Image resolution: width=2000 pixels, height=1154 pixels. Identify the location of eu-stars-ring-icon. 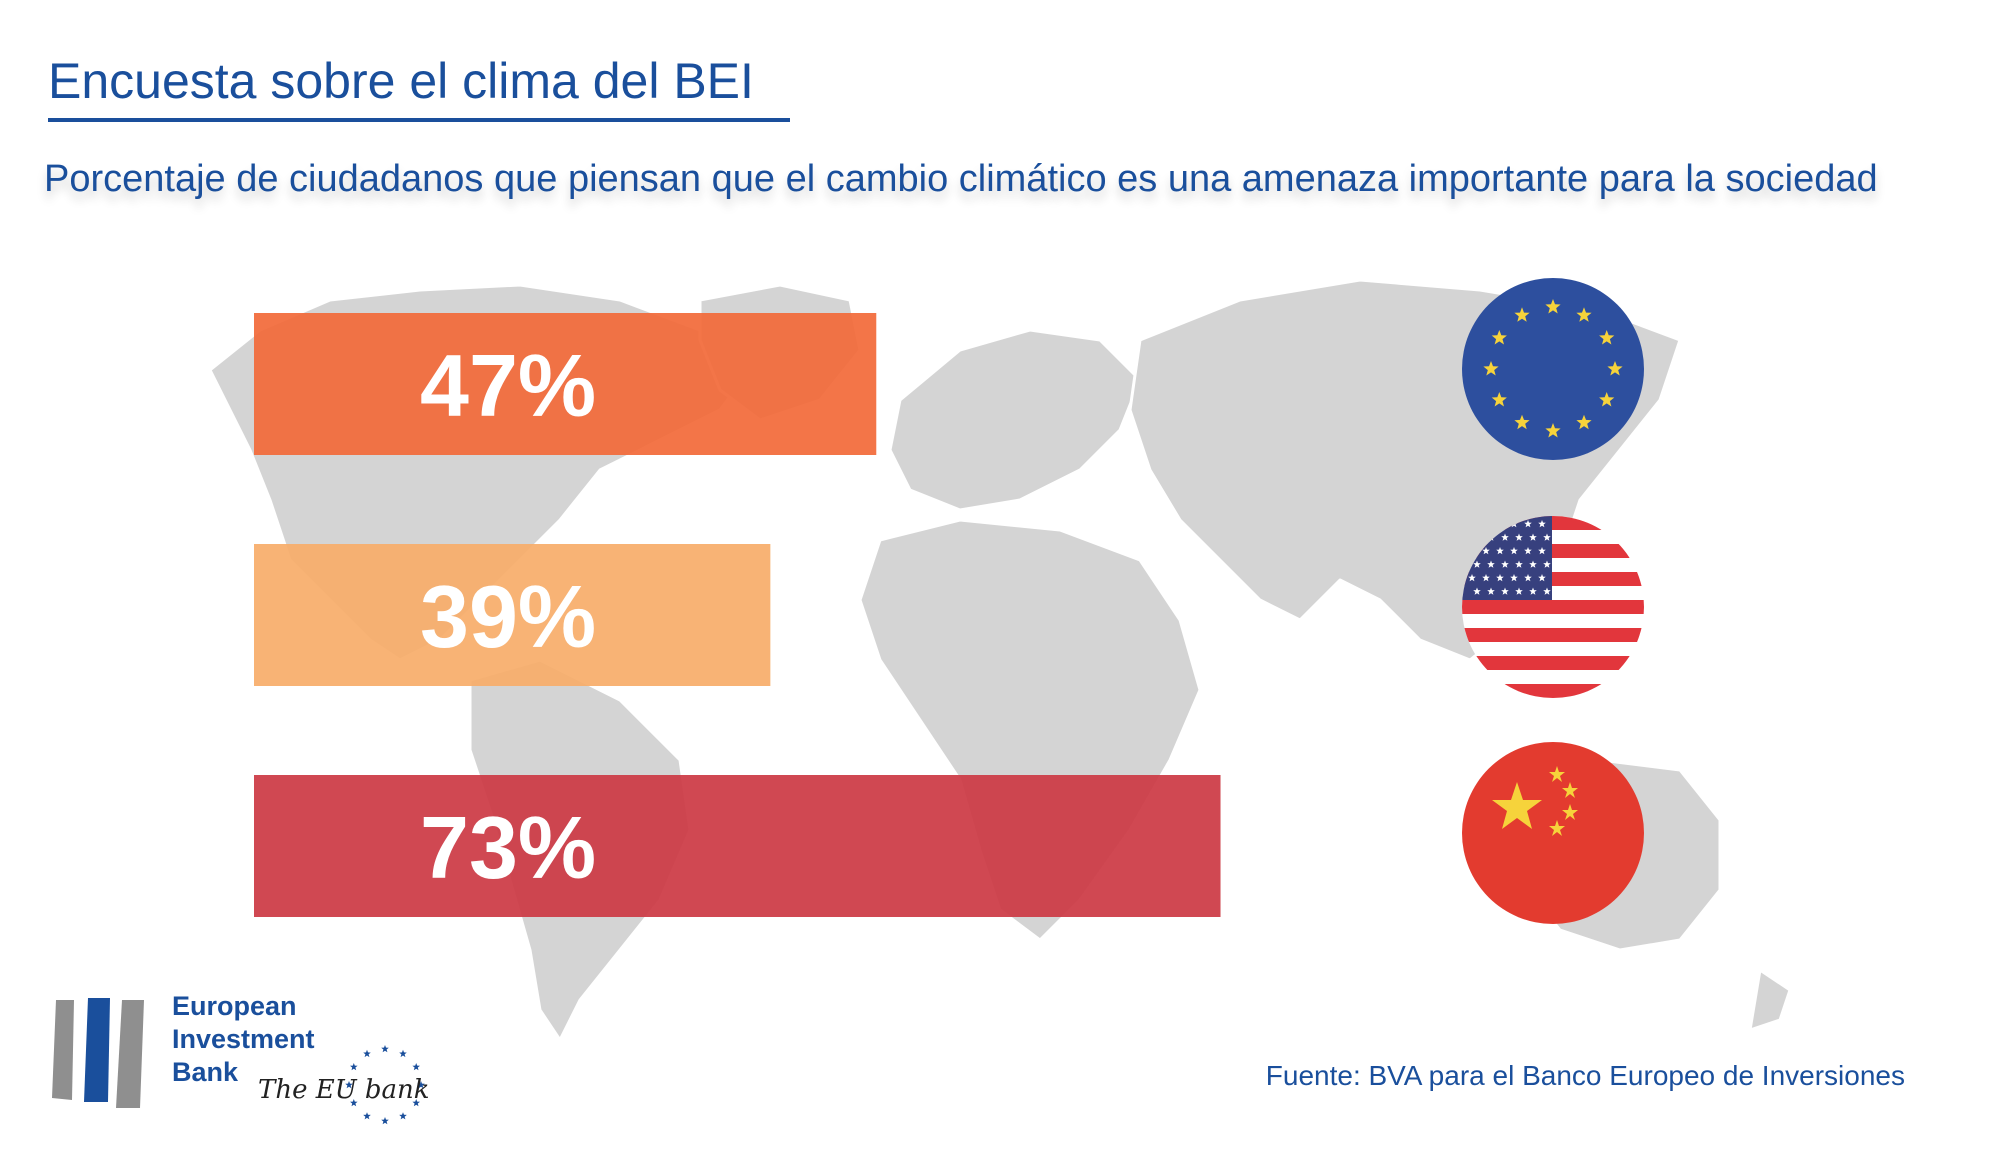
(385, 1085).